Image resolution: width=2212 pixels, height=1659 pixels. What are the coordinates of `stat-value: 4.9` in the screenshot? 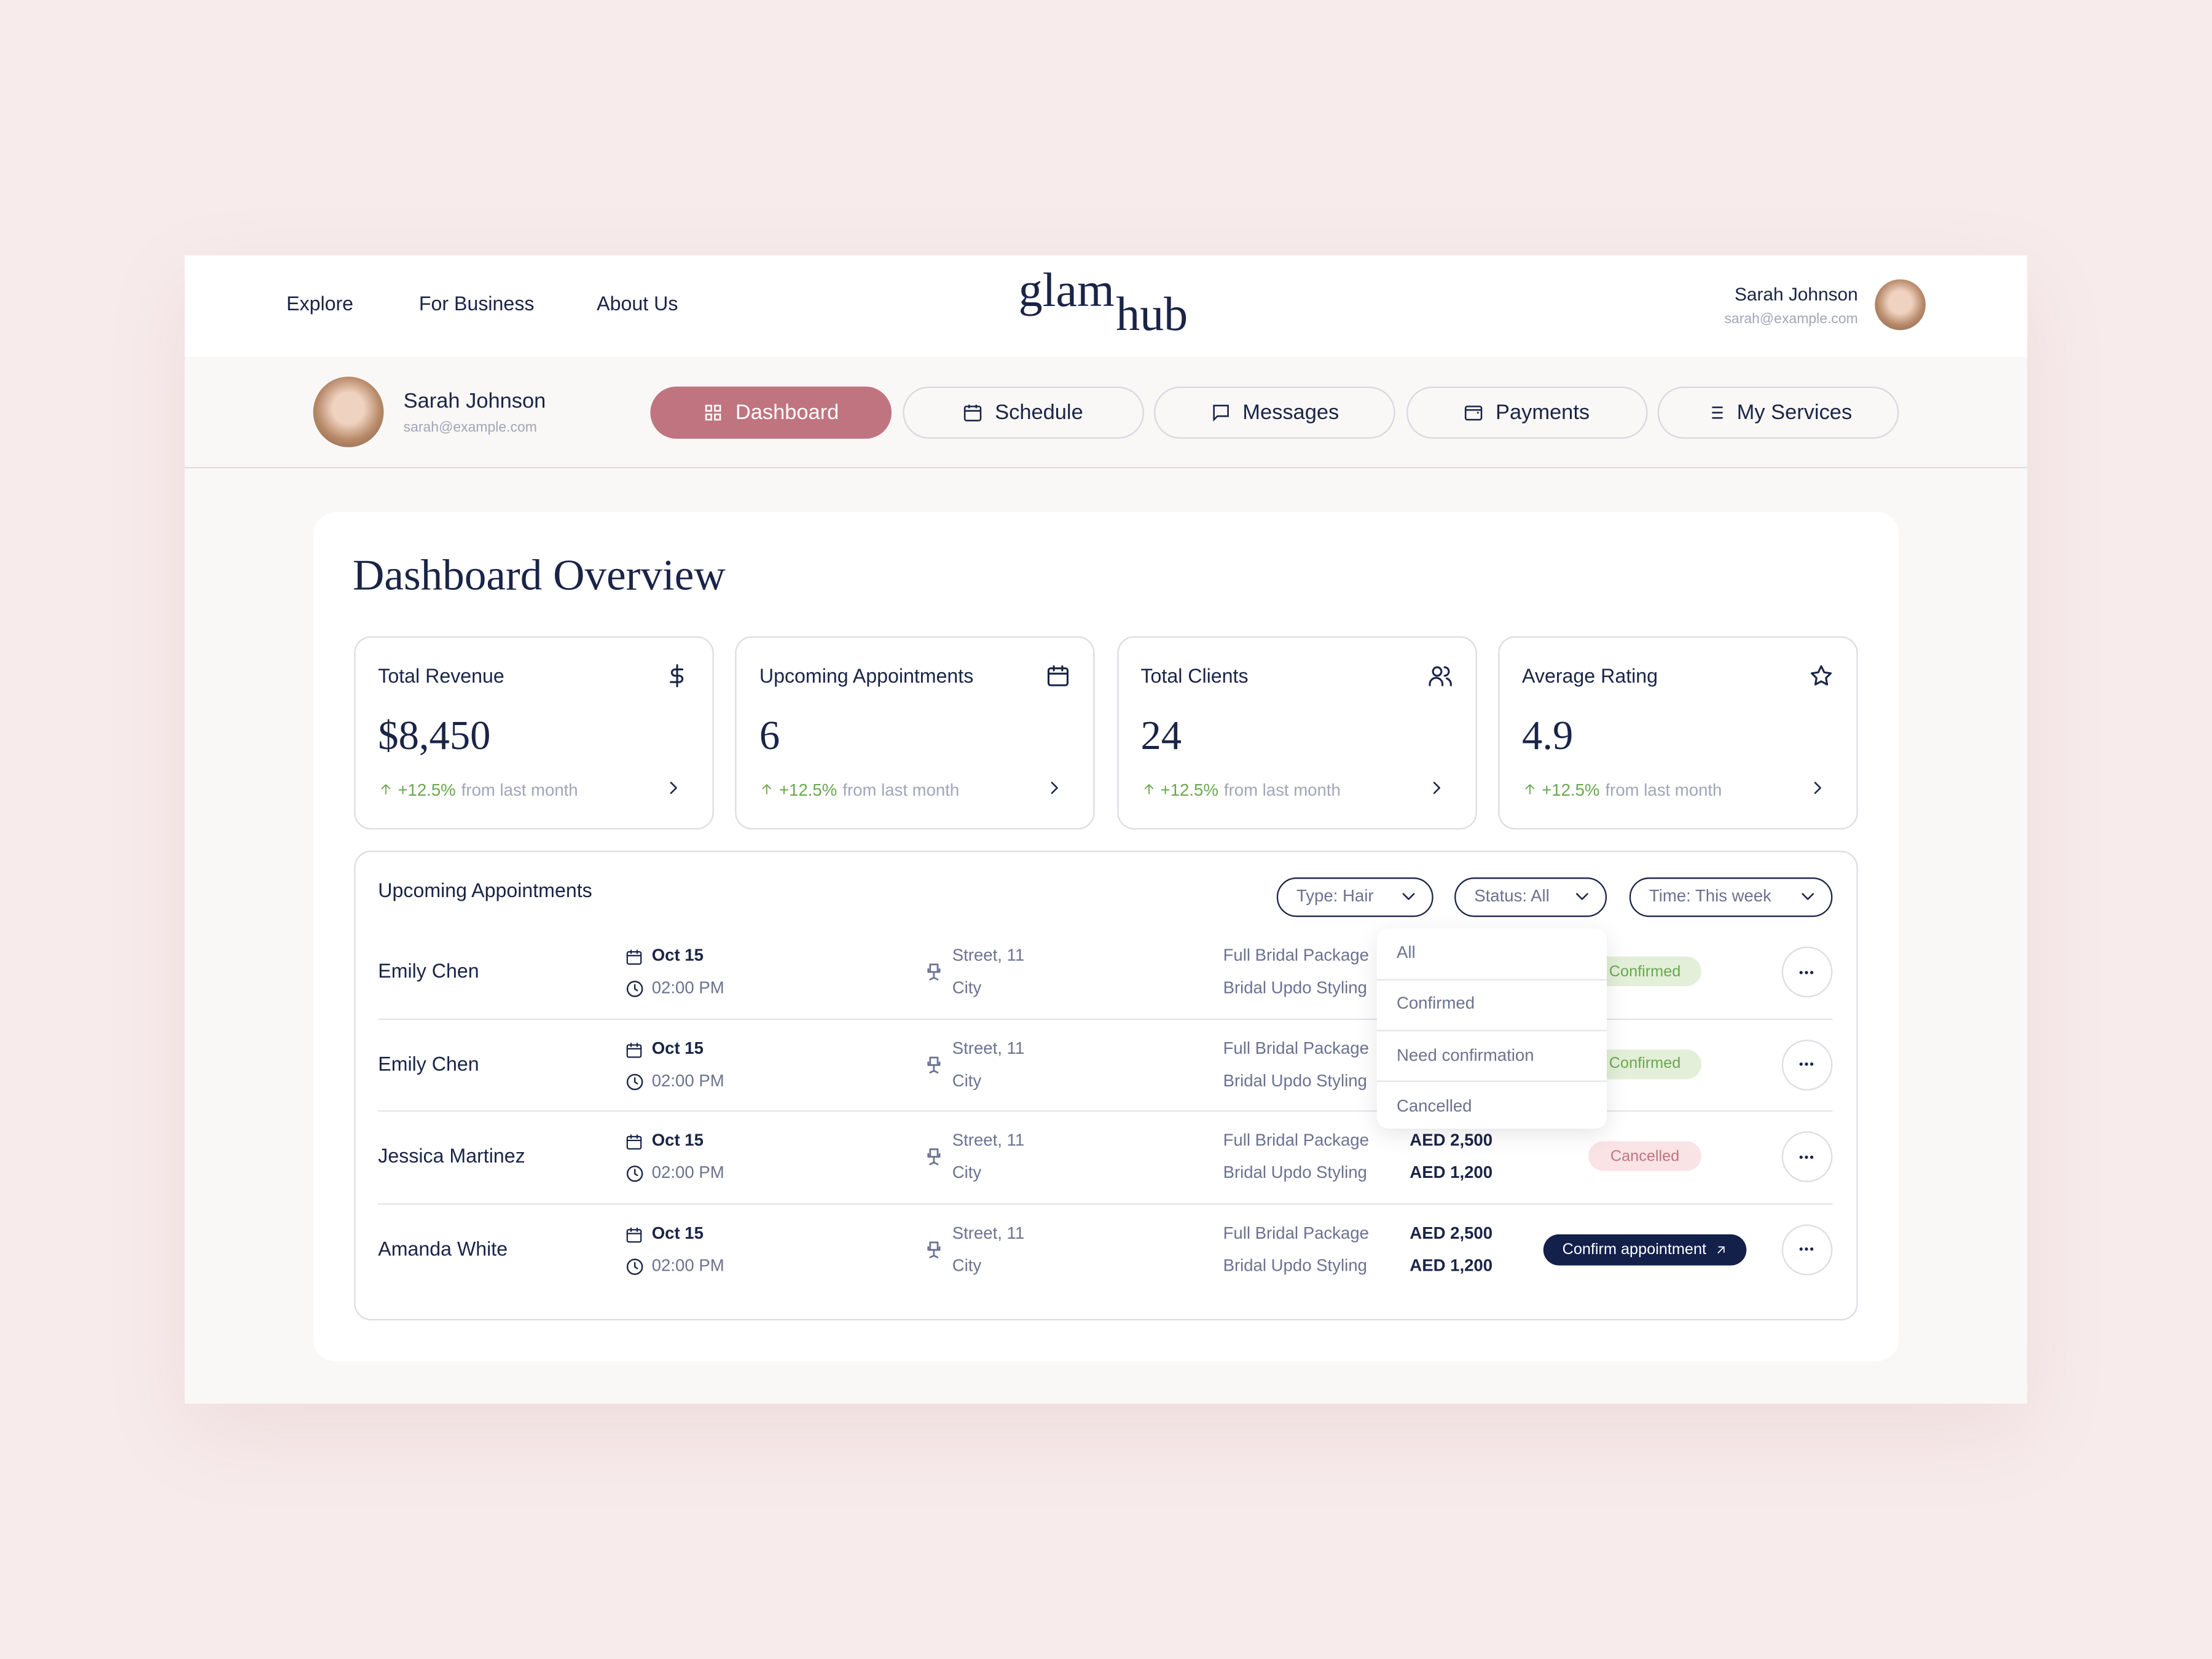 It's located at (1548, 736).